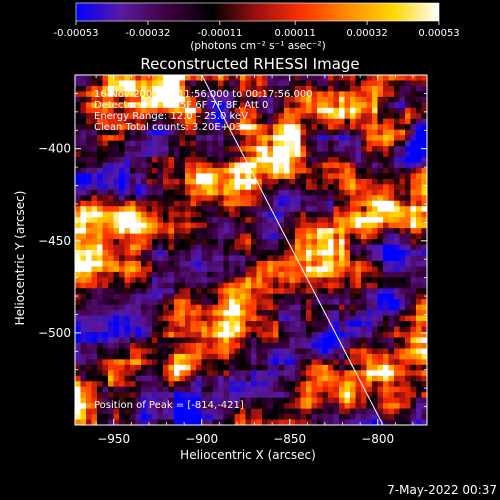  I want to click on footer-timestamp: 7-May-2022 00:37, so click(442, 490).